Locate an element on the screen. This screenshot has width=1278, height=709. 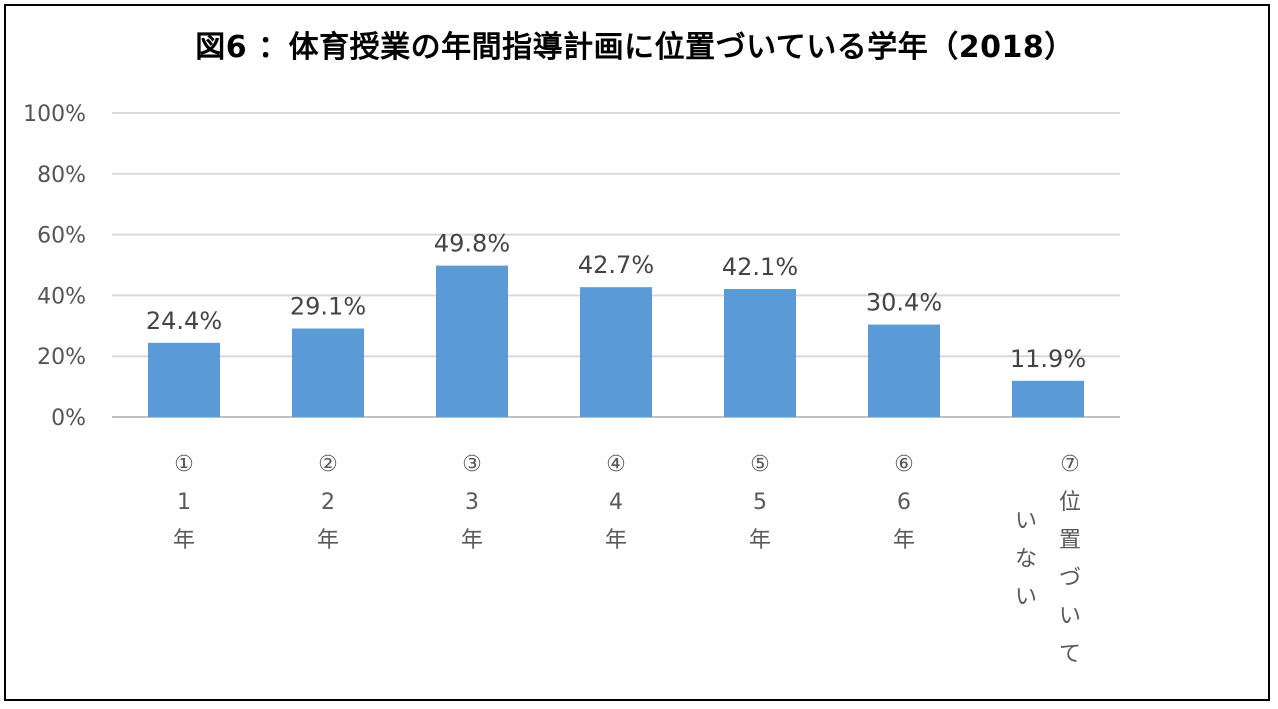
y-tick-label: 80% is located at coordinates (61, 175).